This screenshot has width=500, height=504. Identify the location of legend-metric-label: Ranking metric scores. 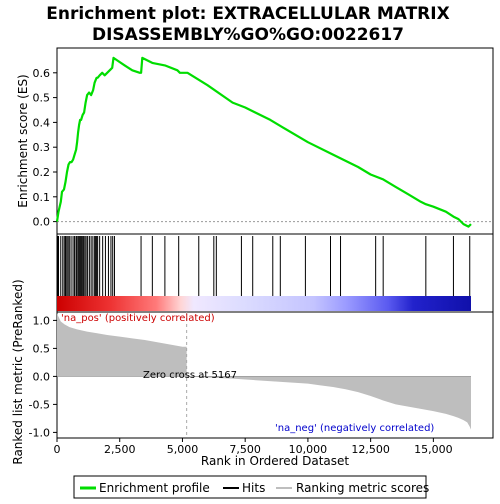
(362, 488).